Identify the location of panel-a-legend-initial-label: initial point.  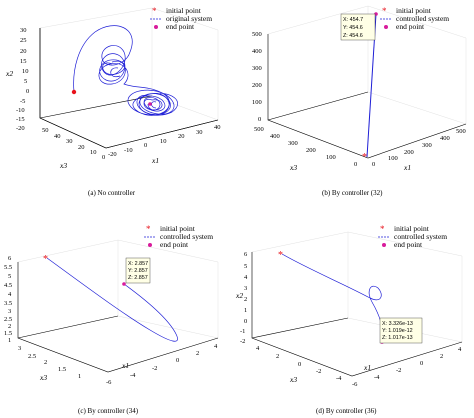
(184, 10).